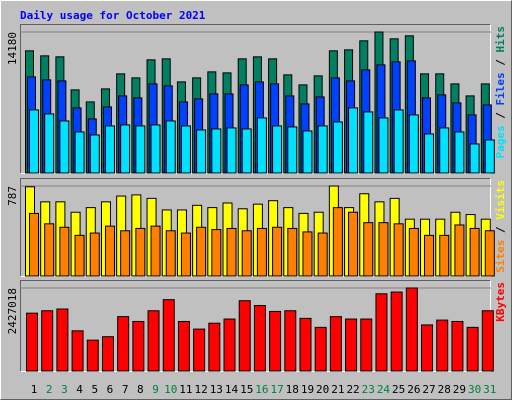  What do you see at coordinates (384, 389) in the screenshot?
I see `x-tick-label: 24` at bounding box center [384, 389].